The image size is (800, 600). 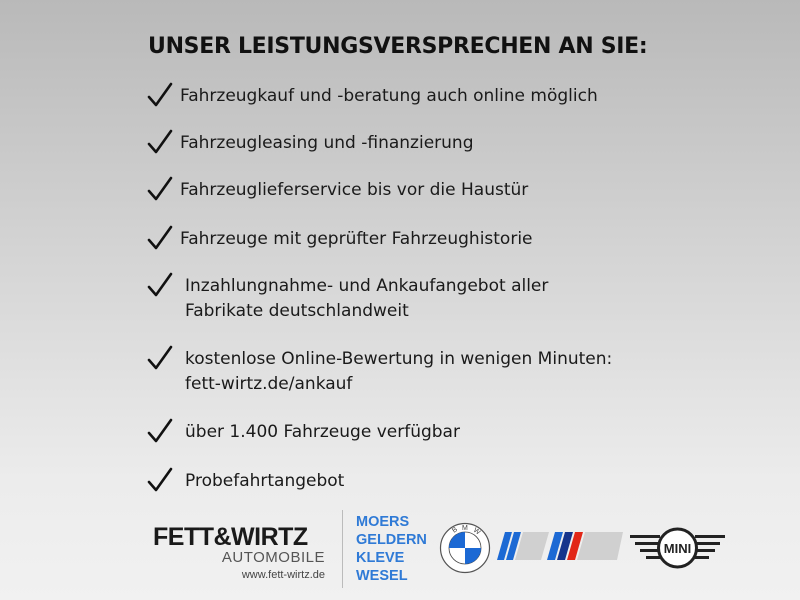 I want to click on city: GELDERN, so click(x=391, y=540).